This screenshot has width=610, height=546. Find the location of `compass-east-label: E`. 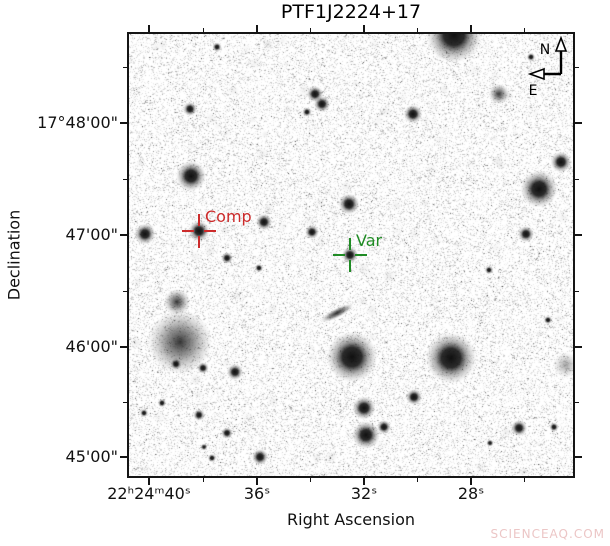

compass-east-label: E is located at coordinates (533, 90).